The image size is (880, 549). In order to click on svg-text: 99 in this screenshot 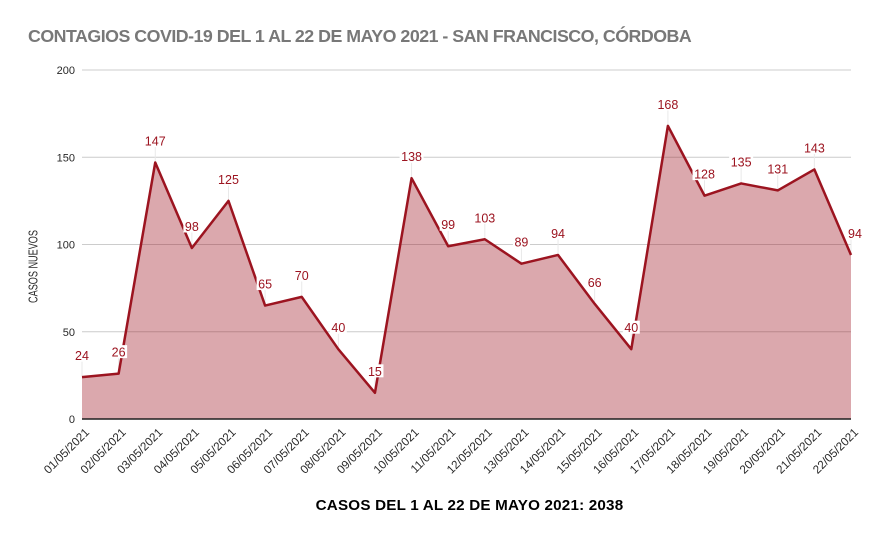, I will do `click(448, 225)`.